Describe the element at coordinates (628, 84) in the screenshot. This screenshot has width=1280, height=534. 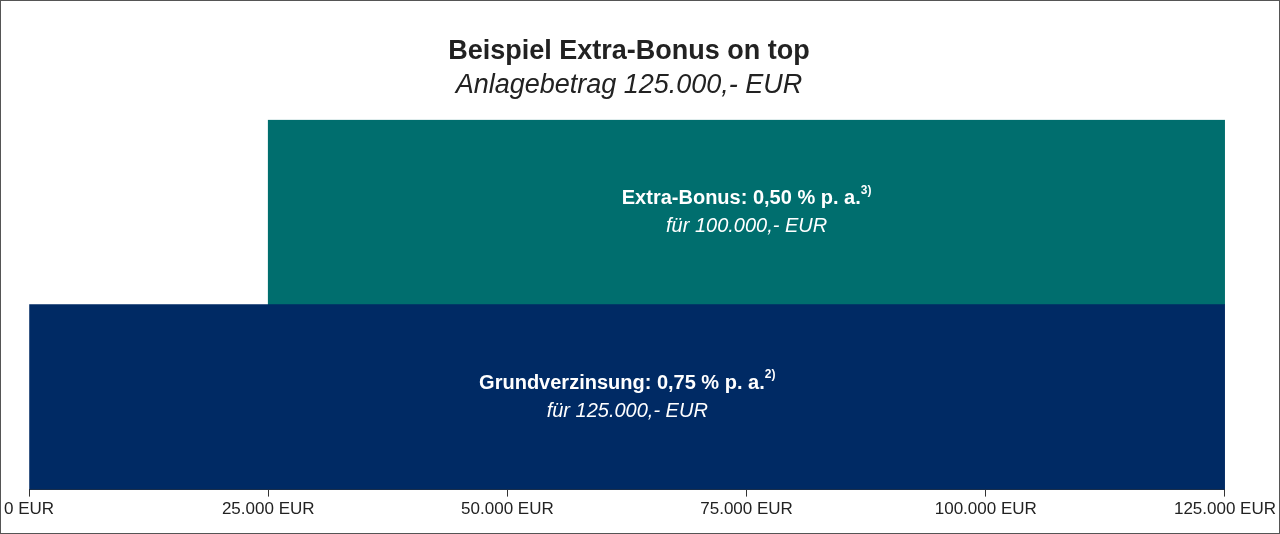
I see `chart-subtitle: Anlagebetrag 125.000,- EUR` at that location.